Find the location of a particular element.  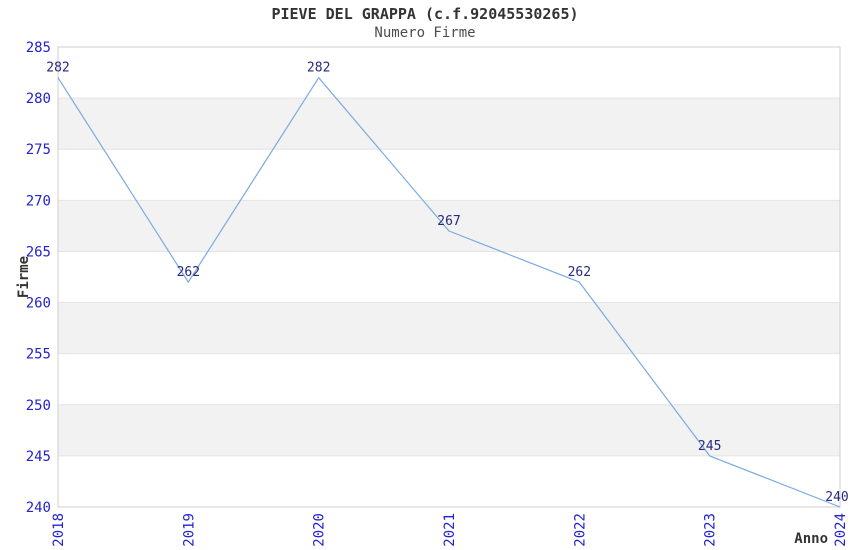

y-tick-label: 270 is located at coordinates (38, 201).